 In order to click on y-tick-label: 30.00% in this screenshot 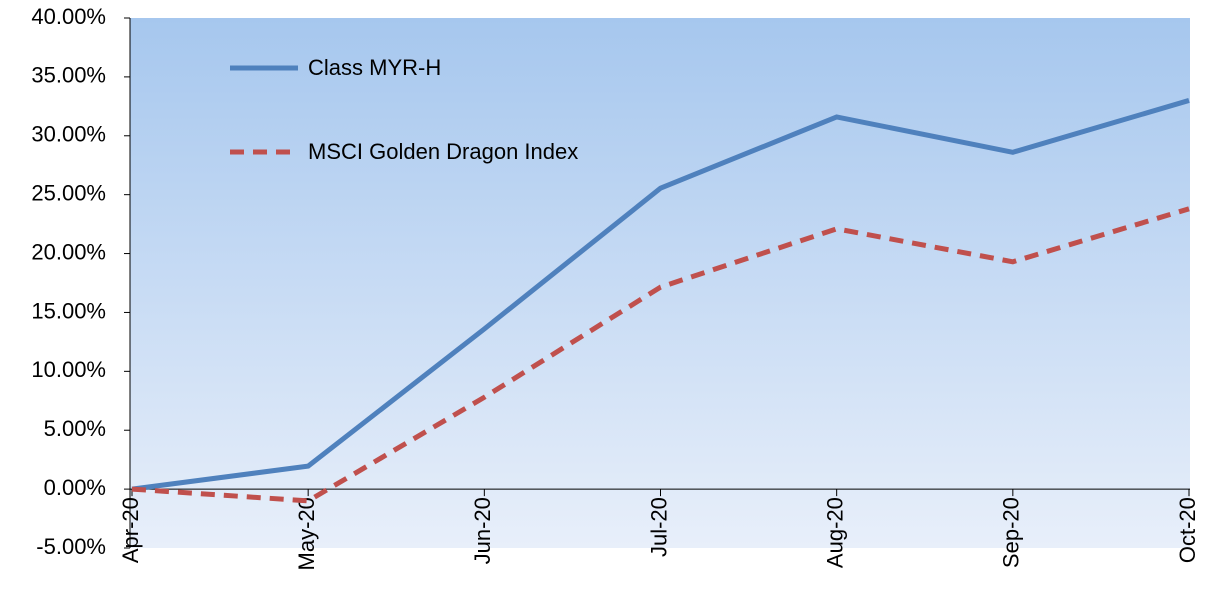, I will do `click(68, 134)`.